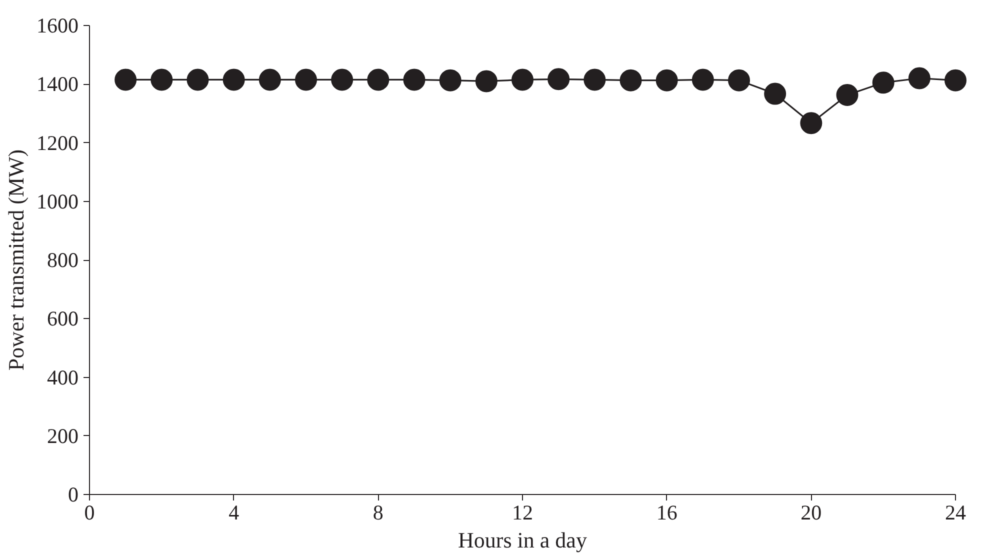 Image resolution: width=993 pixels, height=557 pixels. What do you see at coordinates (62, 377) in the screenshot?
I see `y-tick-label: 400` at bounding box center [62, 377].